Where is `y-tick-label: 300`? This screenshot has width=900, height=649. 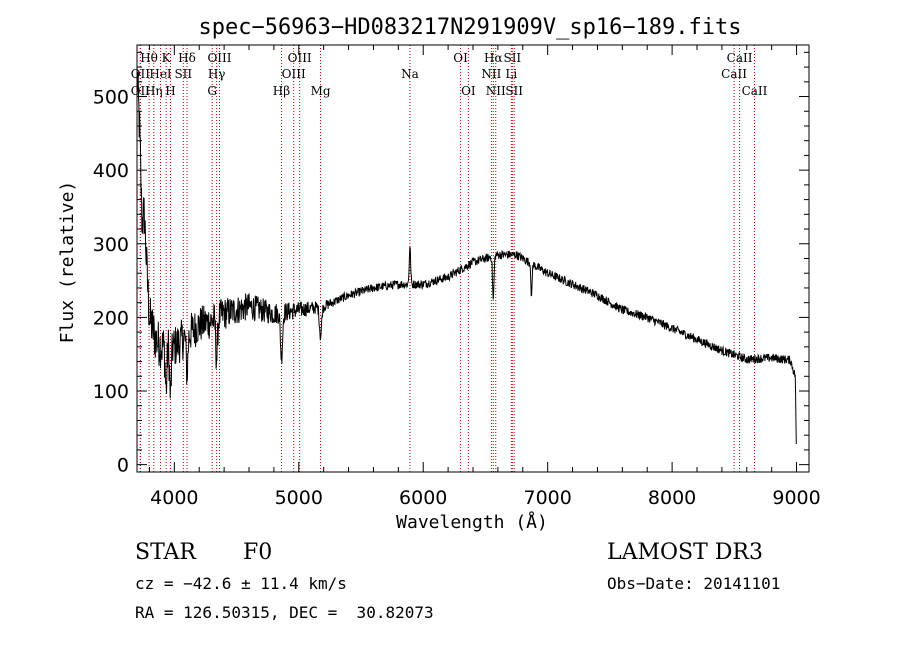
y-tick-label: 300 is located at coordinates (111, 245).